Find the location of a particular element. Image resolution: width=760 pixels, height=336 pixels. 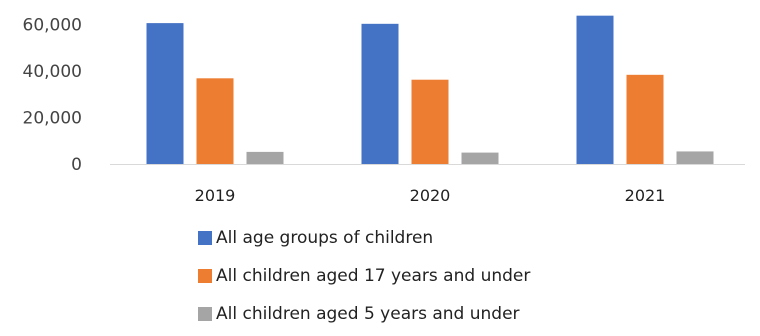

legend-item-all-age-groups: All age groups of children is located at coordinates (364, 237).